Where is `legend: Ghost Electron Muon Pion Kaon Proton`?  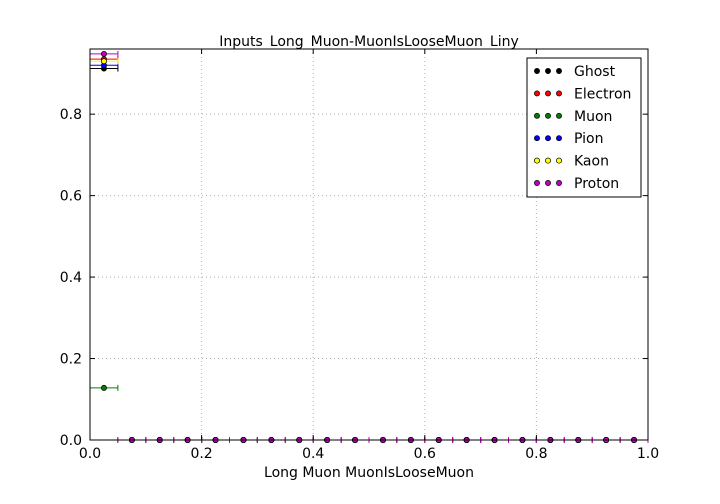 legend: Ghost Electron Muon Pion Kaon Proton is located at coordinates (584, 127).